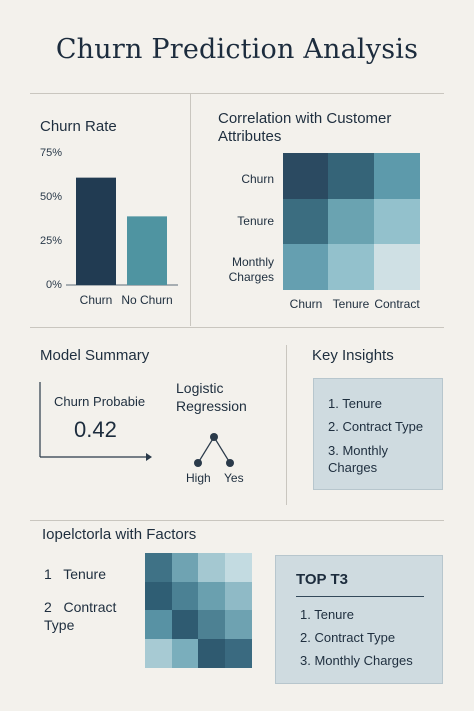 This screenshot has height=711, width=474. What do you see at coordinates (51, 241) in the screenshot?
I see `y-tick-25: 25%` at bounding box center [51, 241].